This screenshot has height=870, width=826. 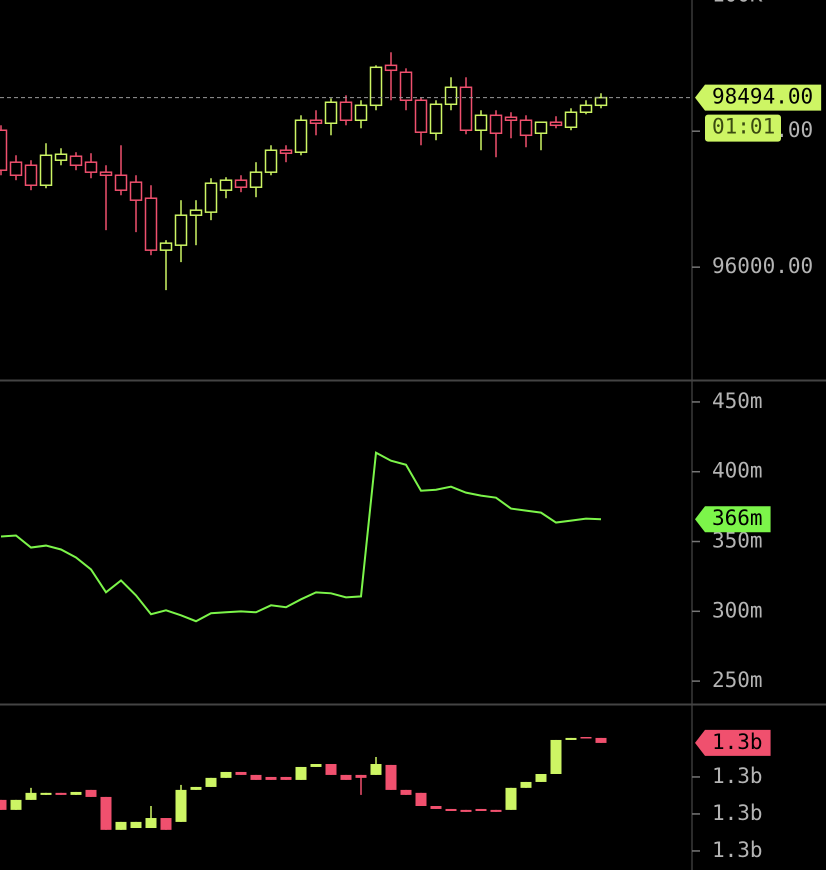 I want to click on tag-shape, so click(x=733, y=519).